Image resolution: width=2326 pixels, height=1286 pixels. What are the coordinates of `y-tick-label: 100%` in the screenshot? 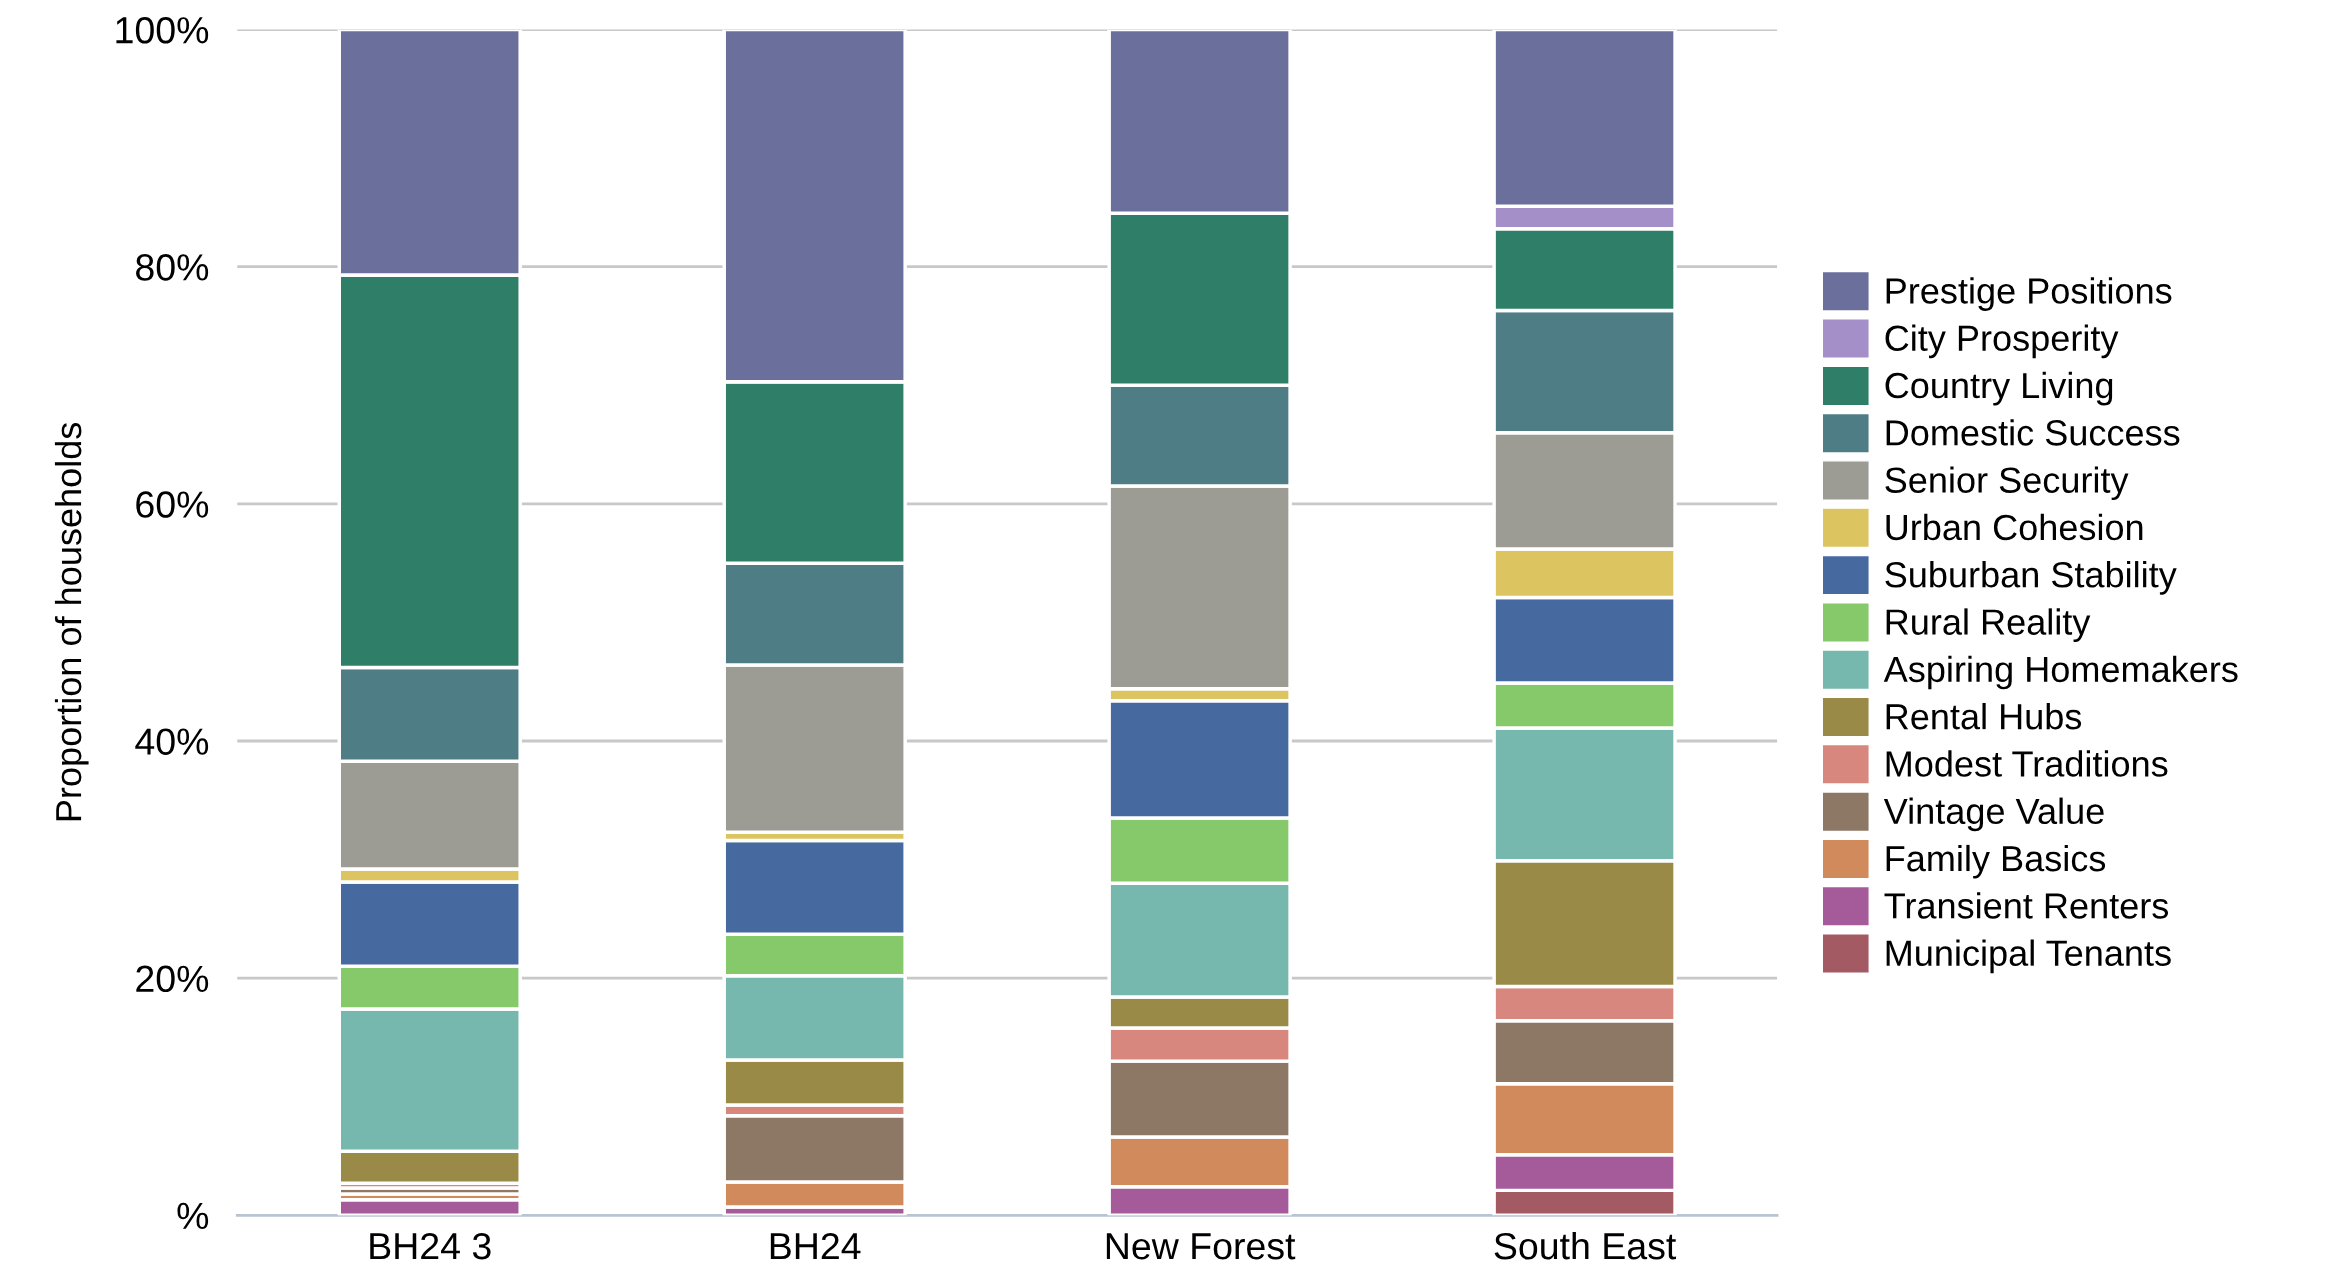 It's located at (162, 30).